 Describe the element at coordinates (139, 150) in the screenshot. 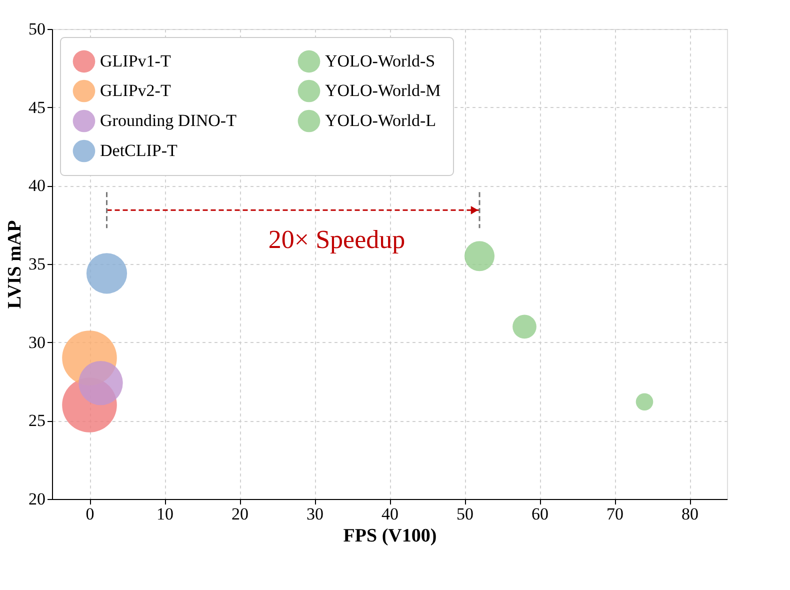

I see `legend-label: DetCLIP-T` at that location.